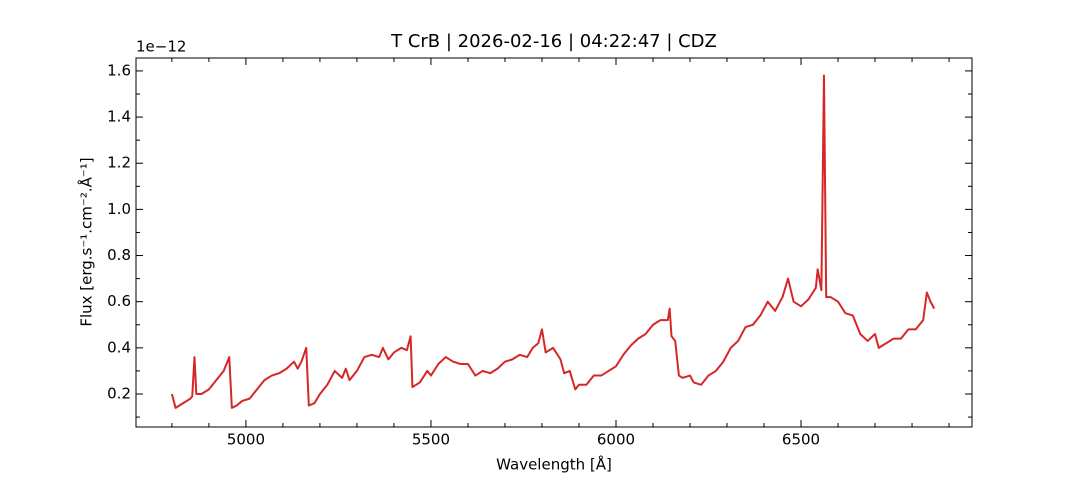 The height and width of the screenshot is (480, 1080). What do you see at coordinates (119, 117) in the screenshot?
I see `y-tick-label: 1.4` at bounding box center [119, 117].